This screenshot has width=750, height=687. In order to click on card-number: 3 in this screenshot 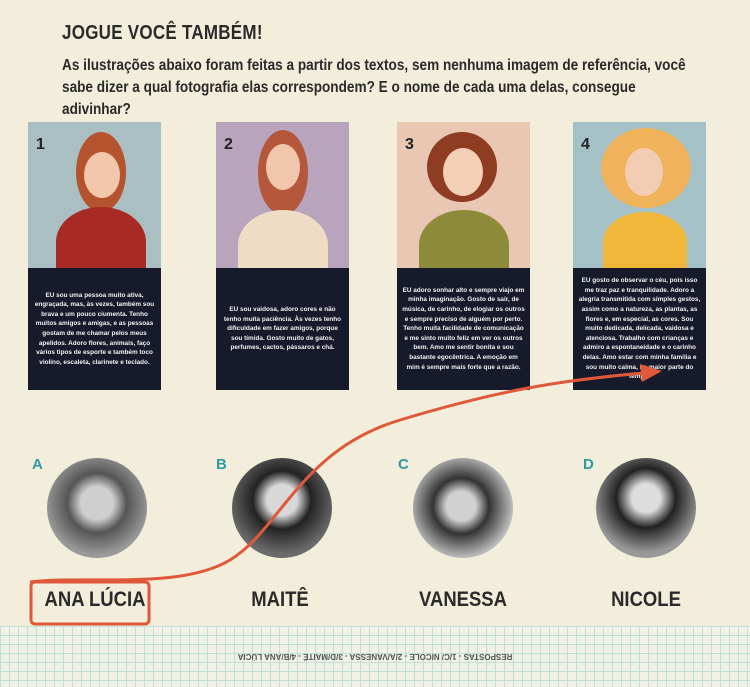, I will do `click(409, 144)`.